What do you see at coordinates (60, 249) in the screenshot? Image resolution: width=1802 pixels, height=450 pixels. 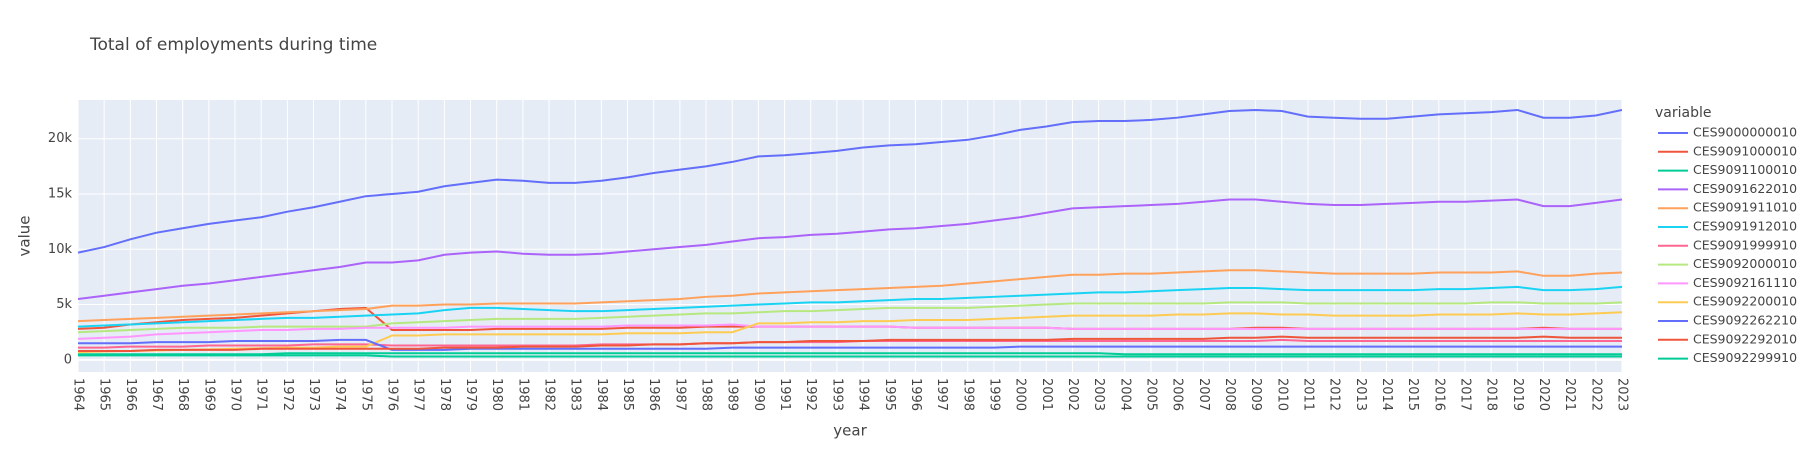 I see `y-tick-label: 10k` at bounding box center [60, 249].